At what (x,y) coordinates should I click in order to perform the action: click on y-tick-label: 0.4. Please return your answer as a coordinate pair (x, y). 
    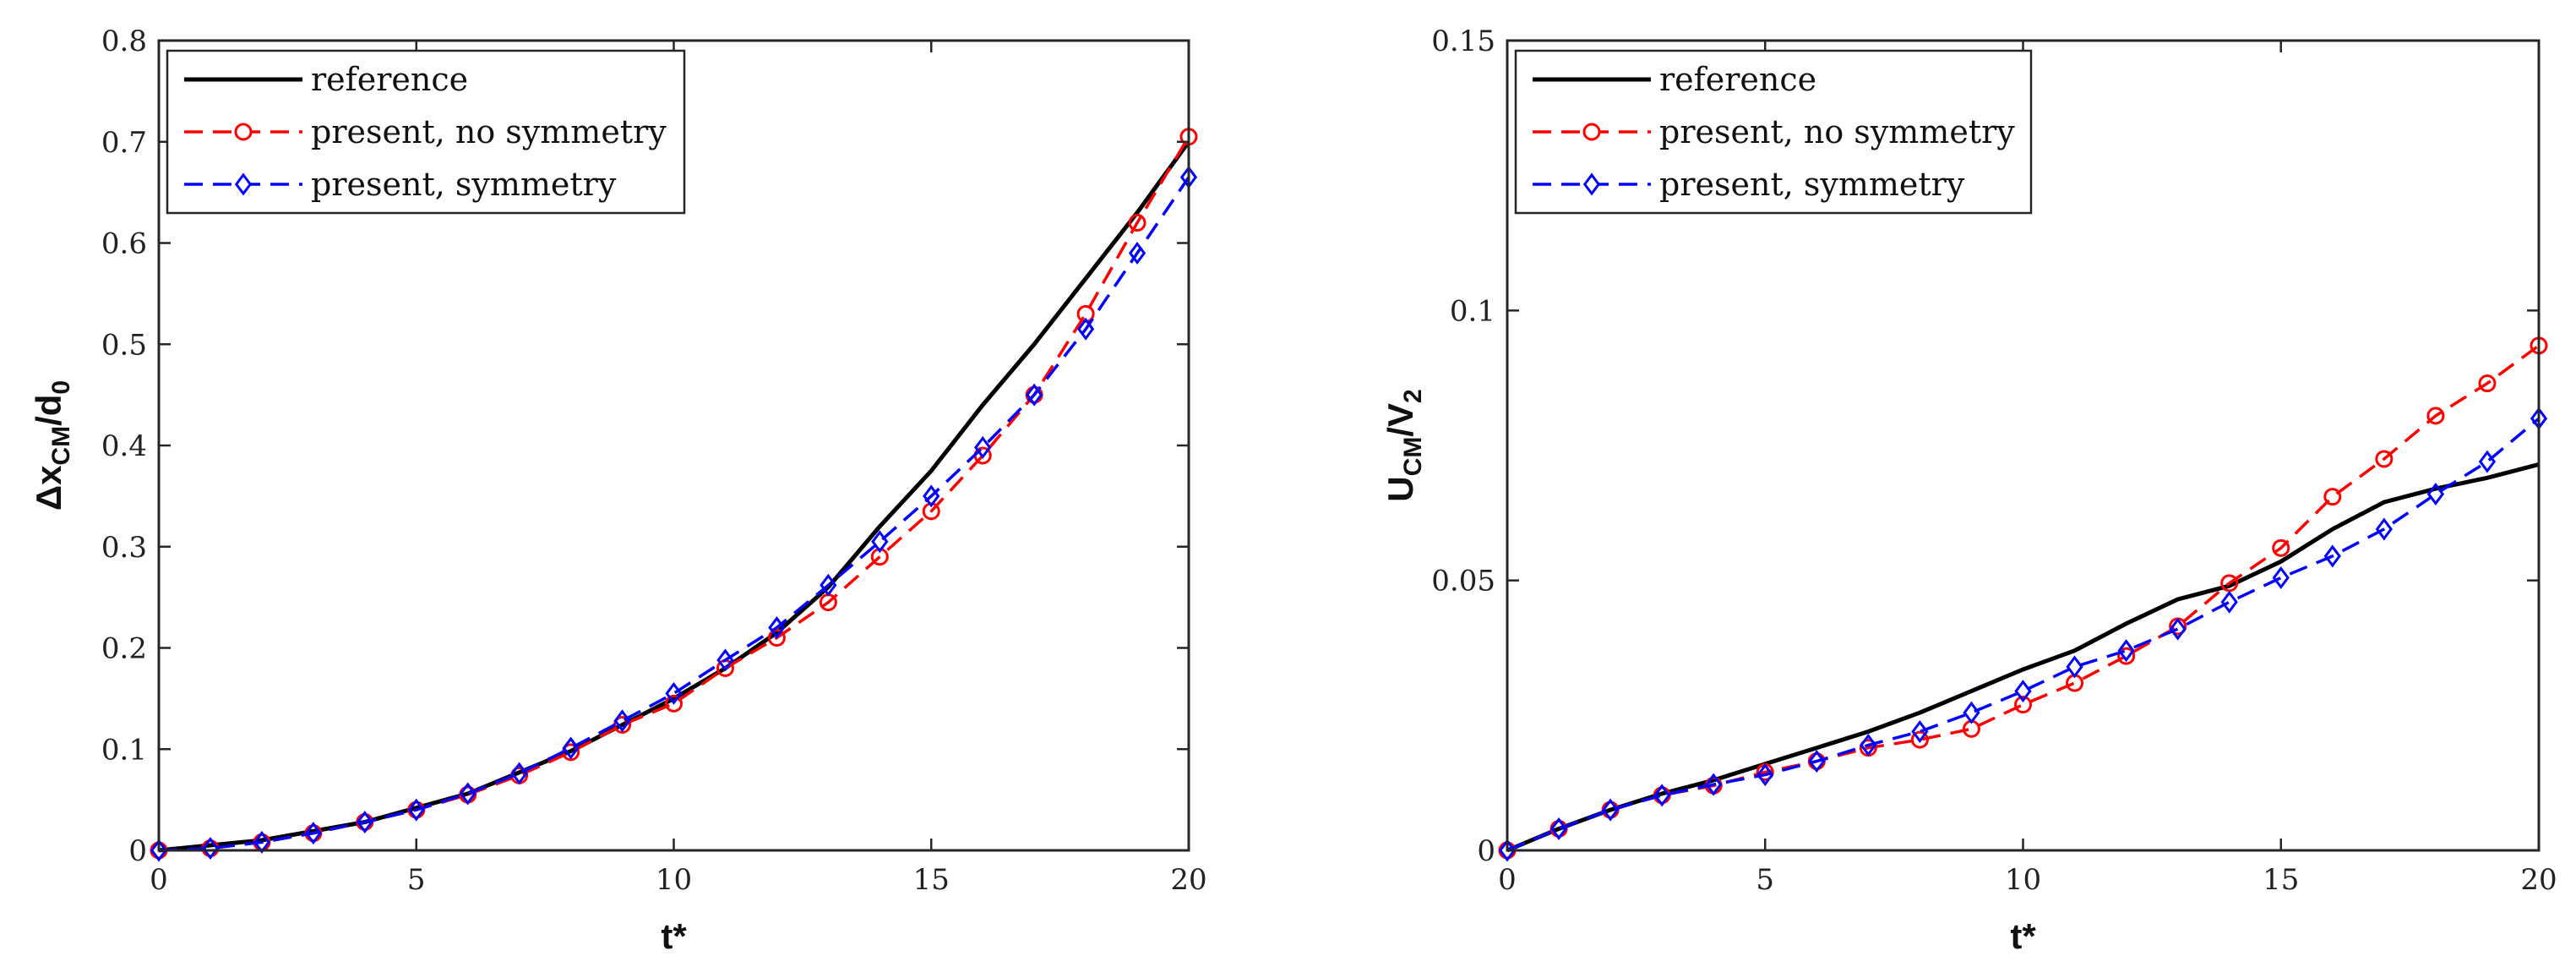
    Looking at the image, I should click on (124, 446).